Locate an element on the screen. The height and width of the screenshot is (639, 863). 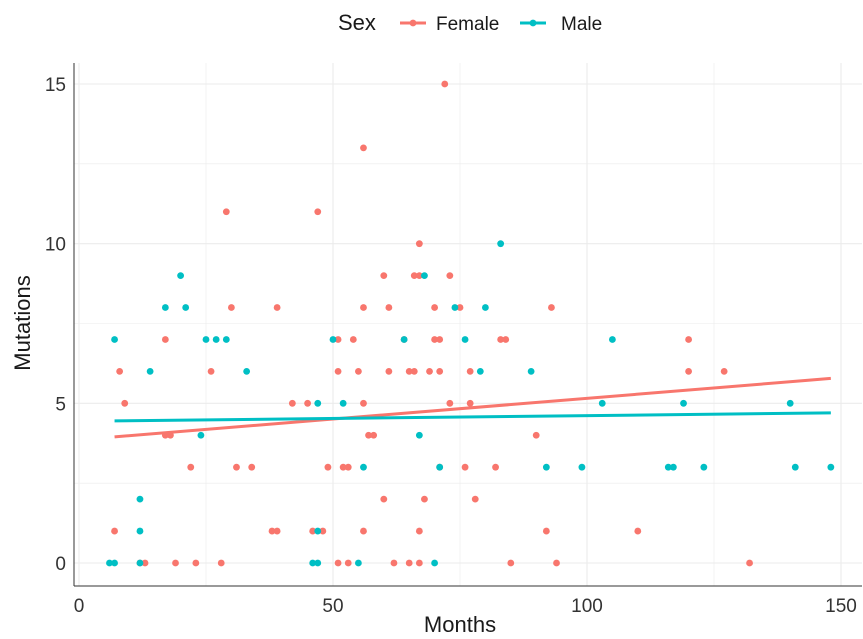
y-tick-label: 15 is located at coordinates (55, 85).